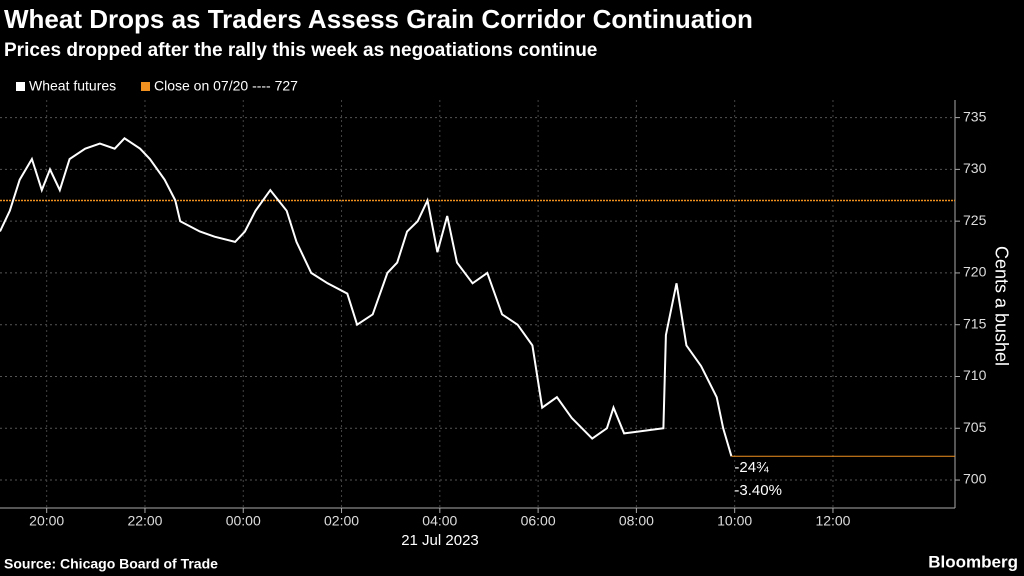 This screenshot has height=576, width=1024. I want to click on source: Source: Chicago Board of Trade, so click(111, 564).